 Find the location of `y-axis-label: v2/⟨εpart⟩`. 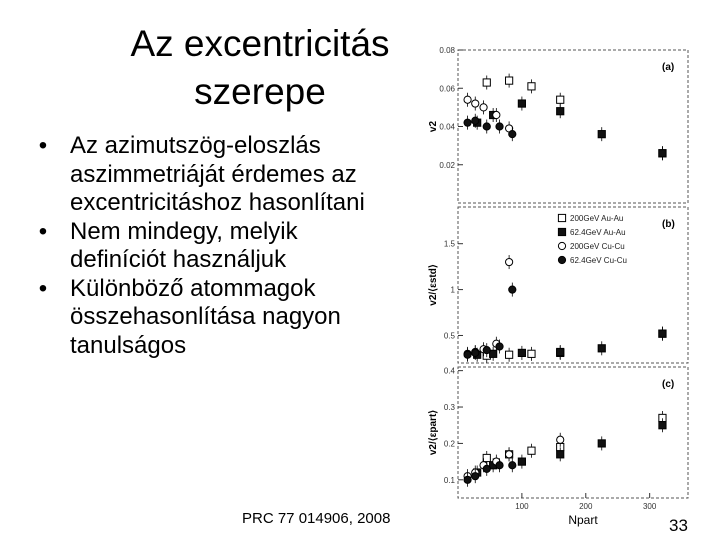

y-axis-label: v2/⟨εpart⟩ is located at coordinates (433, 432).